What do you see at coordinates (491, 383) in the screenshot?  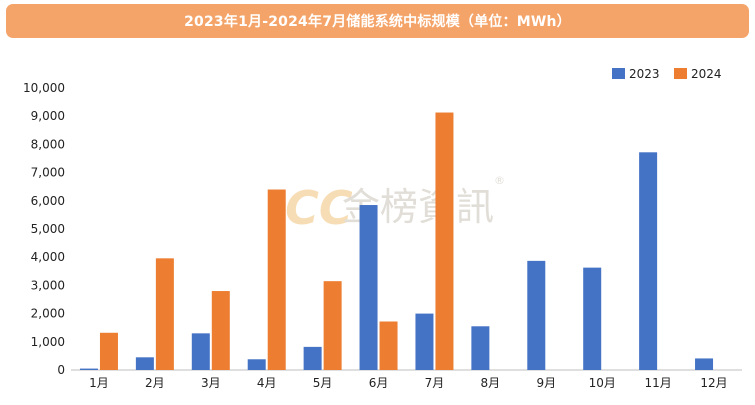 I see `x-tick-label: 8月` at bounding box center [491, 383].